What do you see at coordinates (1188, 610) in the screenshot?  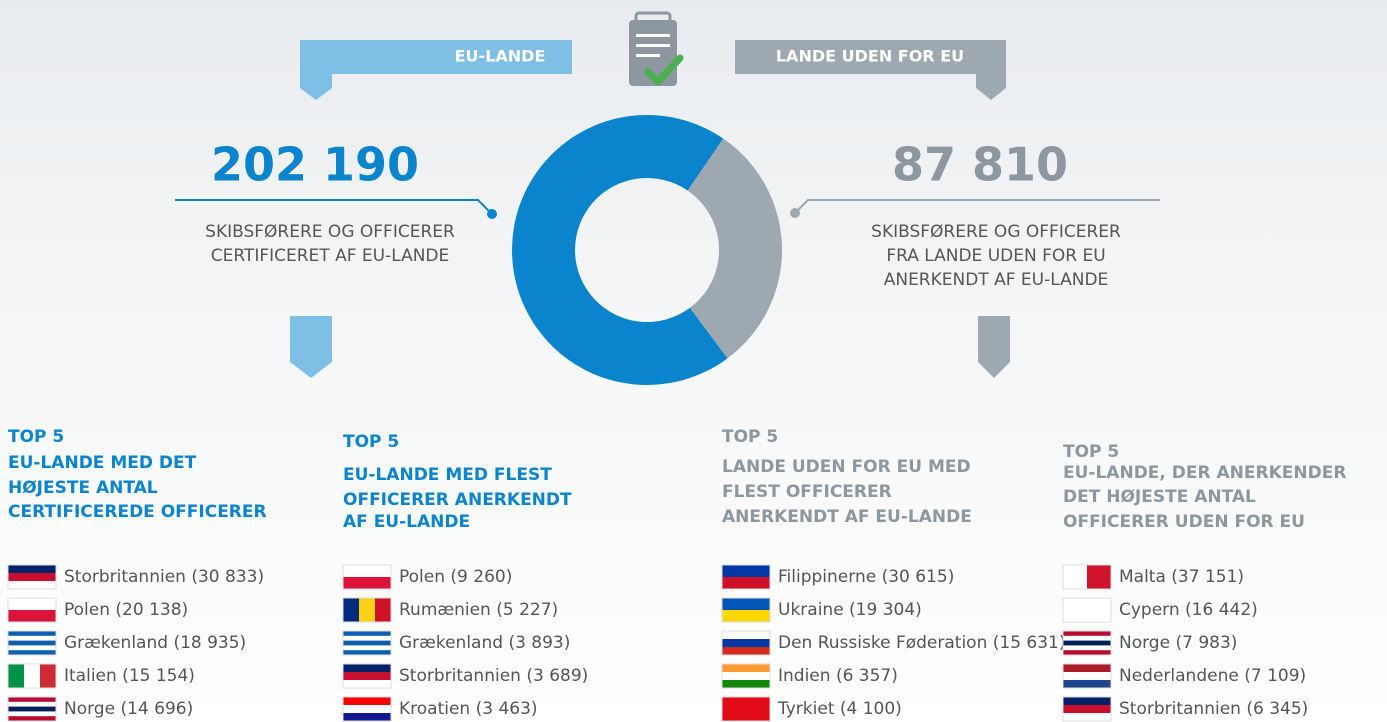 I see `list-item: Cypern (16 442)` at bounding box center [1188, 610].